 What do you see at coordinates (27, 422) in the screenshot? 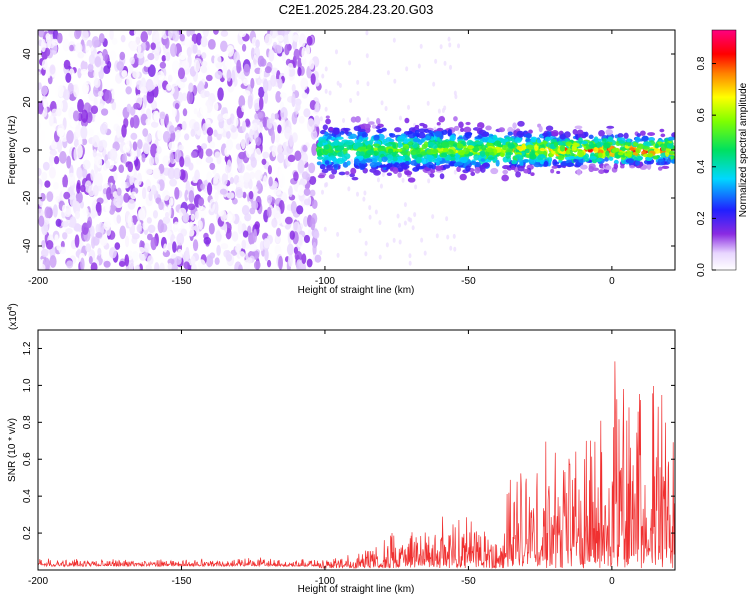
I see `y-tick-label: 0.8` at bounding box center [27, 422].